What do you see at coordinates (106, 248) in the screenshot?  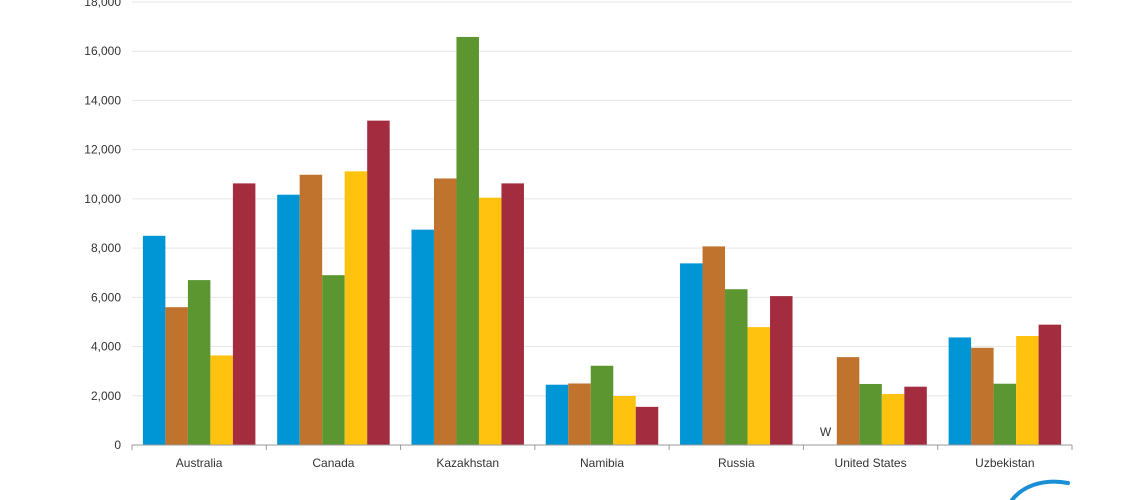 I see `y-tick-label: 8,000` at bounding box center [106, 248].